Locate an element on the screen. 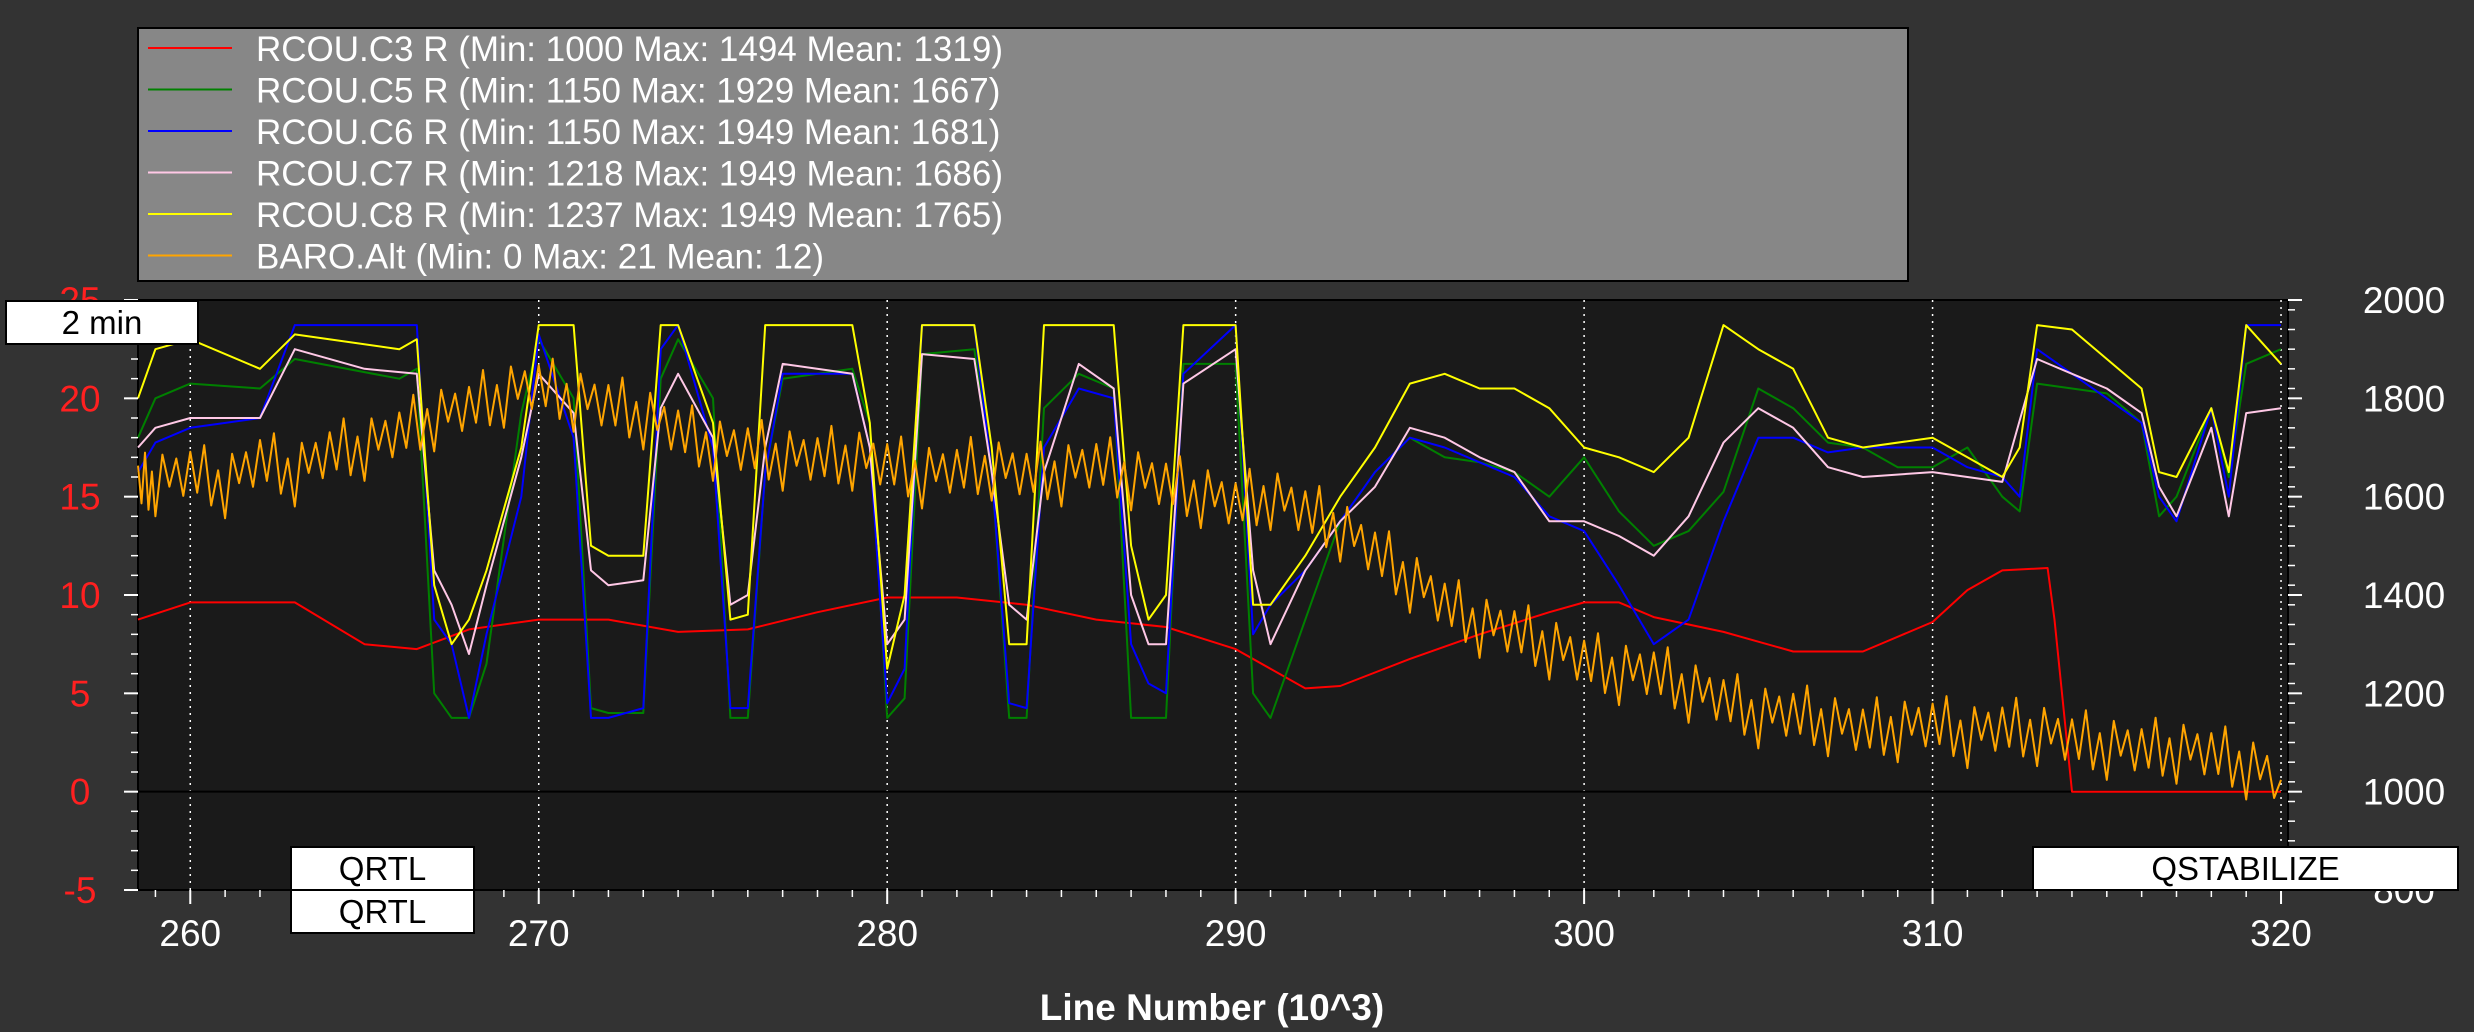 The height and width of the screenshot is (1032, 2474). y-right-tick-label: 1800 is located at coordinates (2404, 398).